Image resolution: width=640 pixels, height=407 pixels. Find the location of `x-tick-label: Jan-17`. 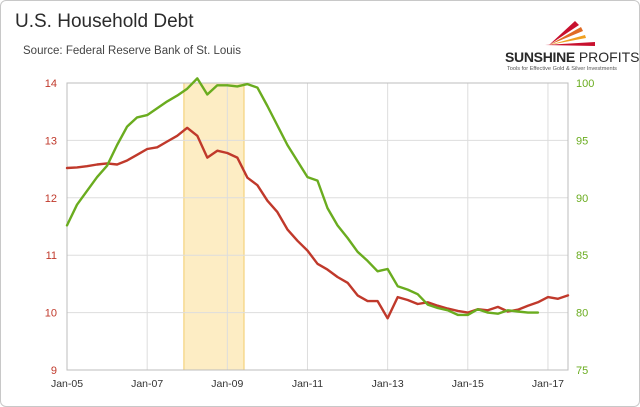

x-tick-label: Jan-17 is located at coordinates (548, 384).